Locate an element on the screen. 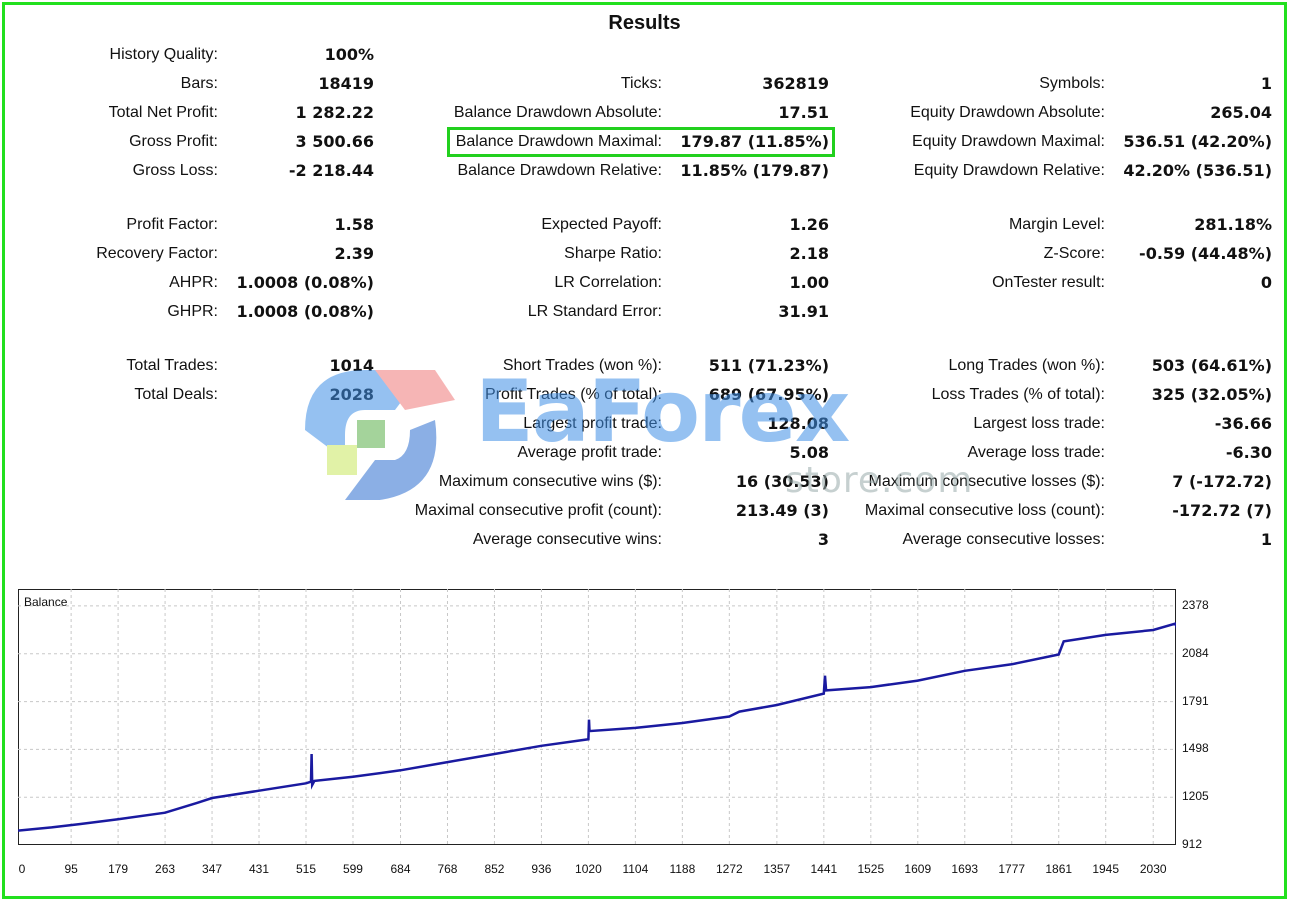 The width and height of the screenshot is (1289, 901). stat-label: Average loss trade: is located at coordinates (1036, 452).